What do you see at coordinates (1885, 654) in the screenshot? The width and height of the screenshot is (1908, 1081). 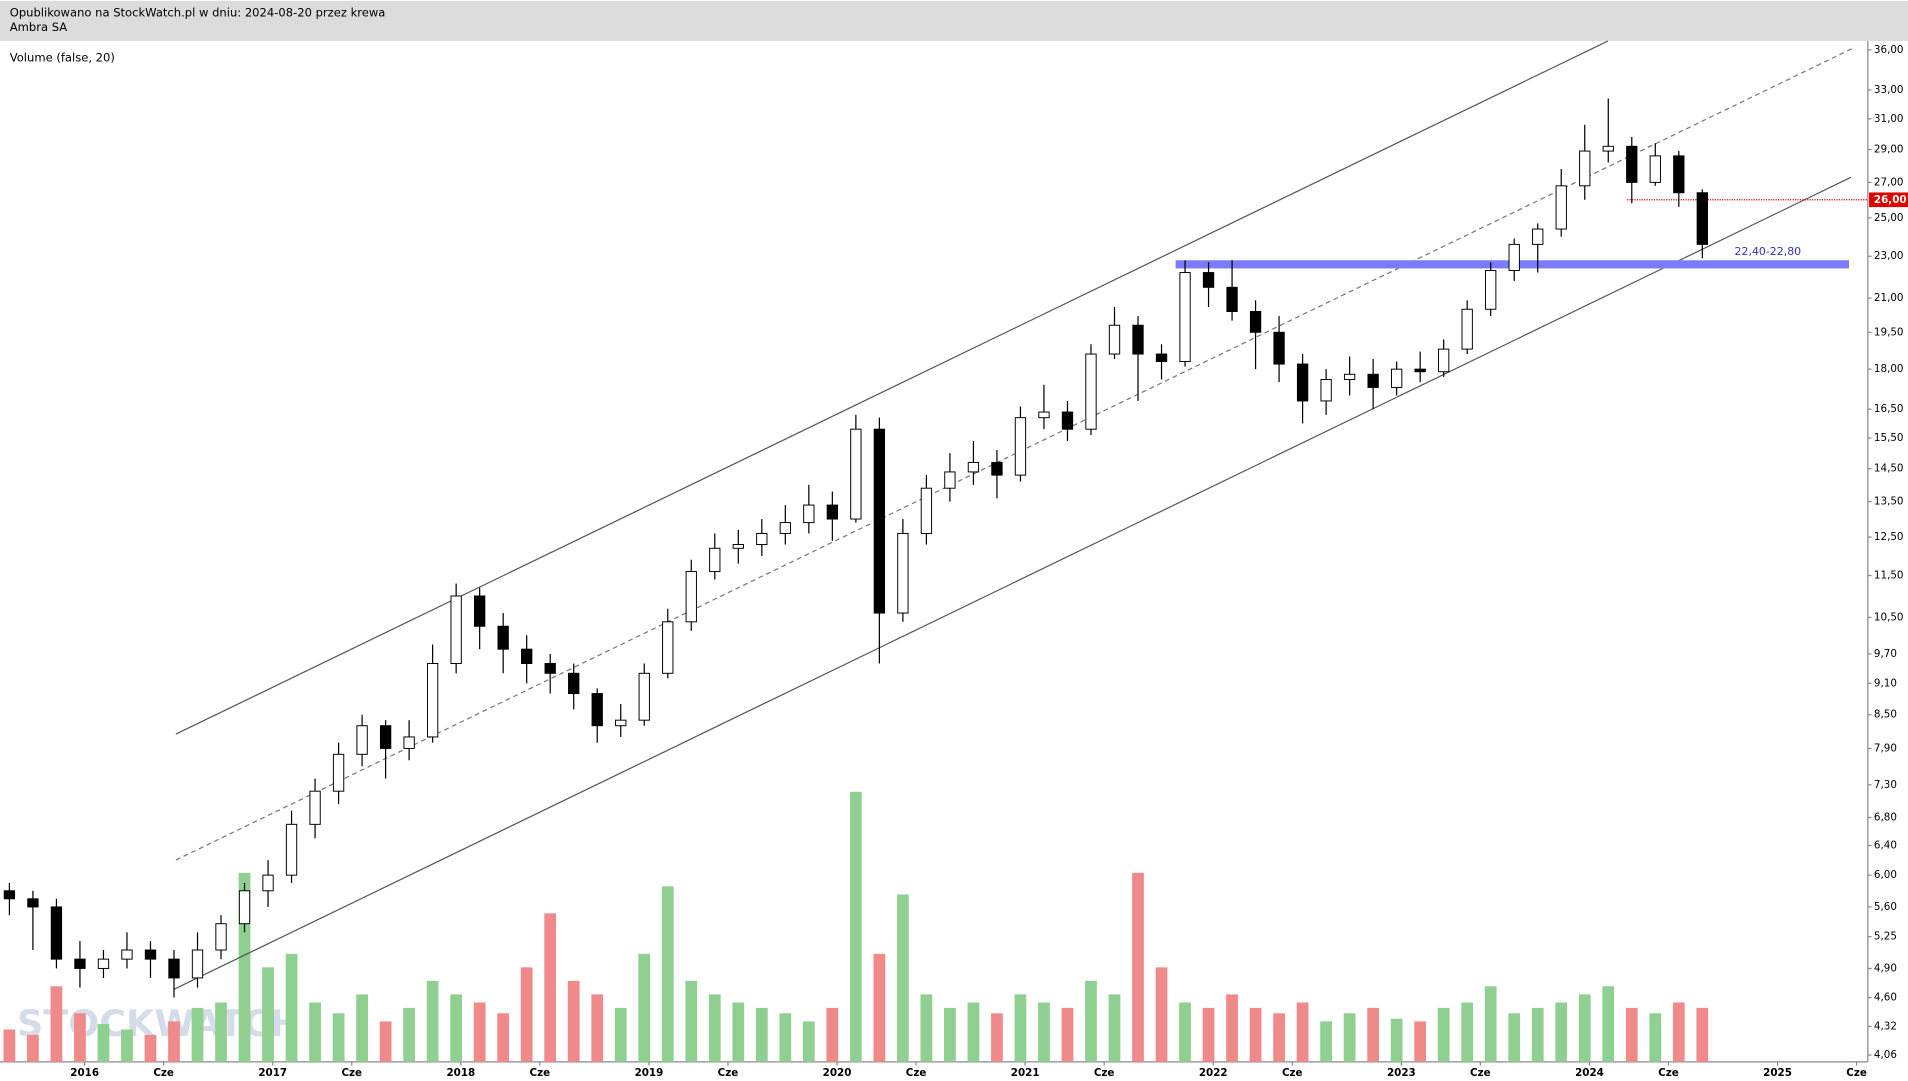 I see `y-tick-label: 9,70` at bounding box center [1885, 654].